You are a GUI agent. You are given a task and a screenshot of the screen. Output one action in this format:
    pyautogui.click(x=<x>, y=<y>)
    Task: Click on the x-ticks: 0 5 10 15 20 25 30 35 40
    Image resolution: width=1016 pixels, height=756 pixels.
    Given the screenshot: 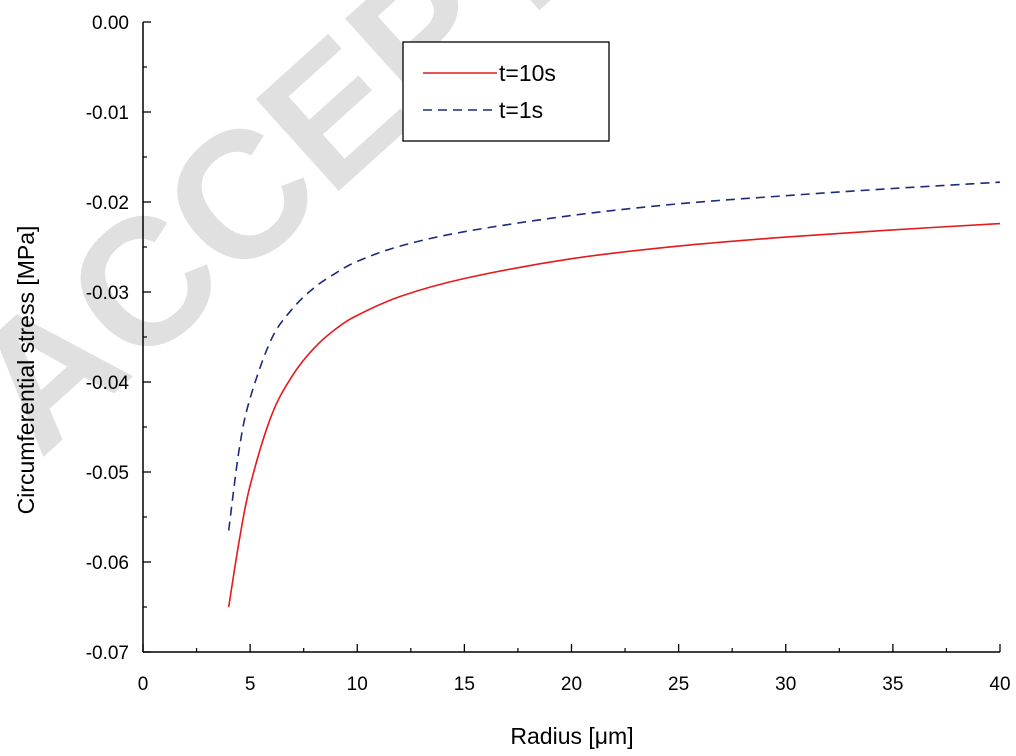 What is the action you would take?
    pyautogui.click(x=574, y=669)
    